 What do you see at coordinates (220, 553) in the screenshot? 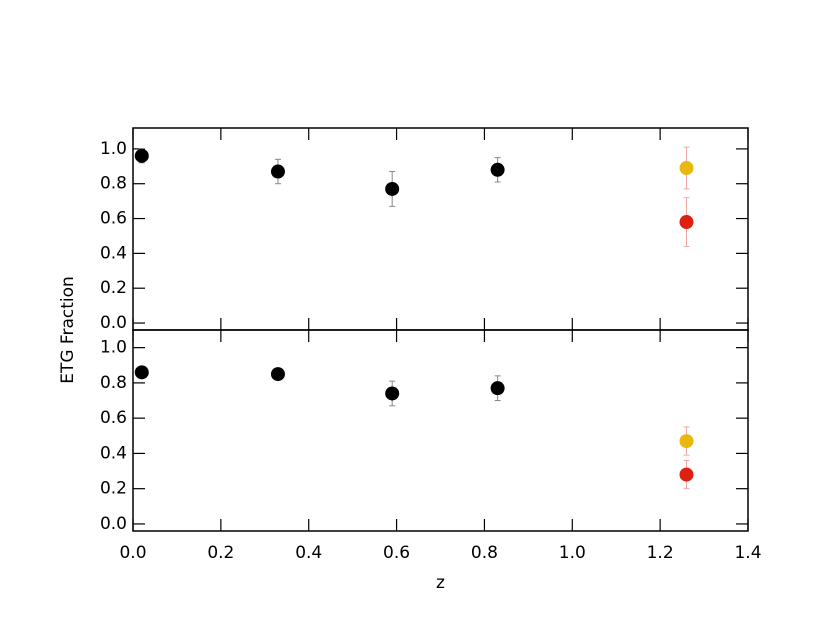
I see `x-tick-label: 0.2` at bounding box center [220, 553].